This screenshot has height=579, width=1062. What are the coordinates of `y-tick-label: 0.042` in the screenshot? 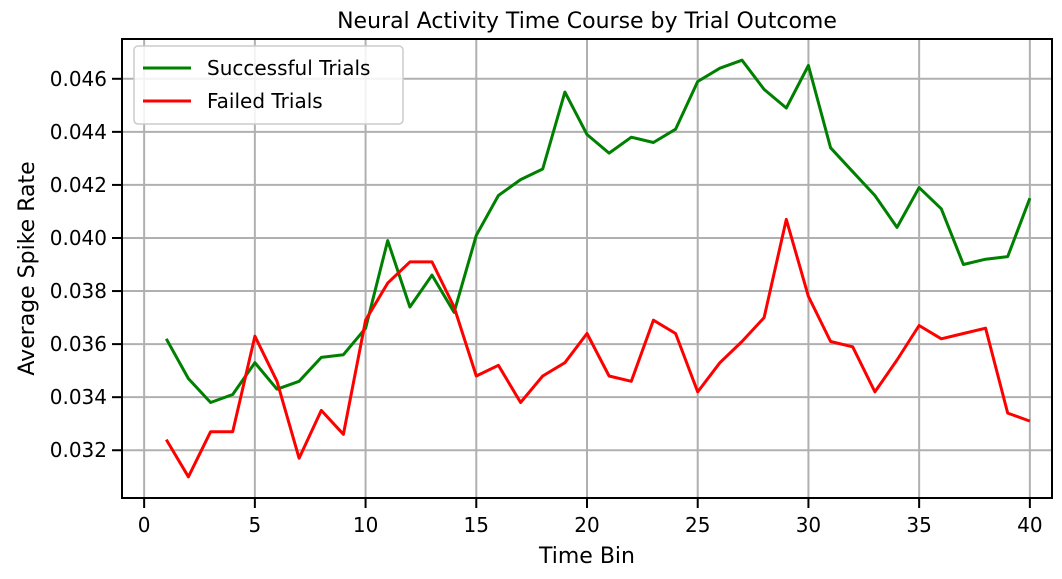 It's located at (78, 185).